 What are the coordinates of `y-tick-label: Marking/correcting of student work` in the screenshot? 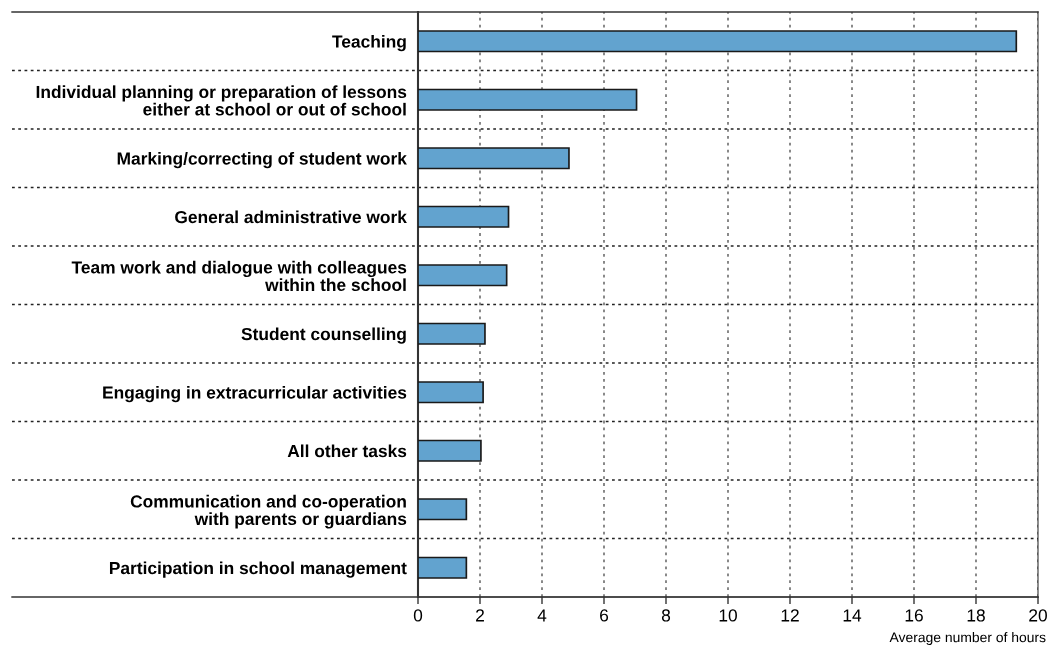 It's located at (262, 160).